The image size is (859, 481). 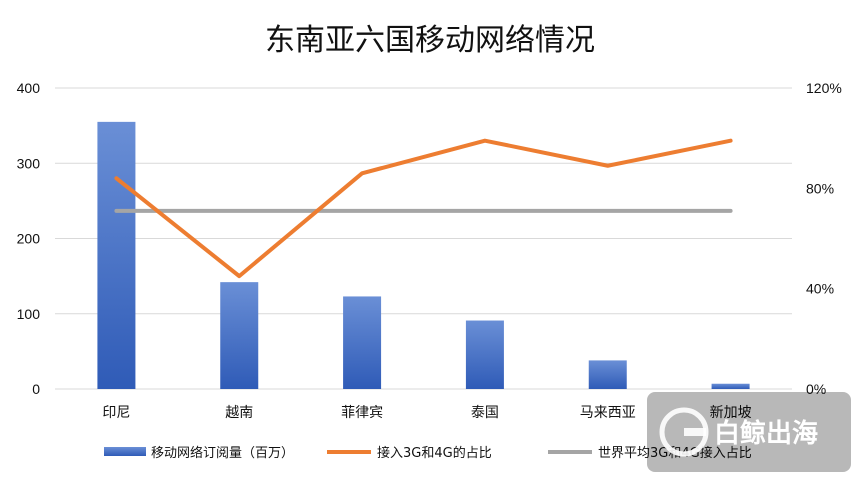 What do you see at coordinates (426, 413) in the screenshot?
I see `x-axis-categories: 印尼 越南 菲律宾 泰国 马来西亚 新加坡` at bounding box center [426, 413].